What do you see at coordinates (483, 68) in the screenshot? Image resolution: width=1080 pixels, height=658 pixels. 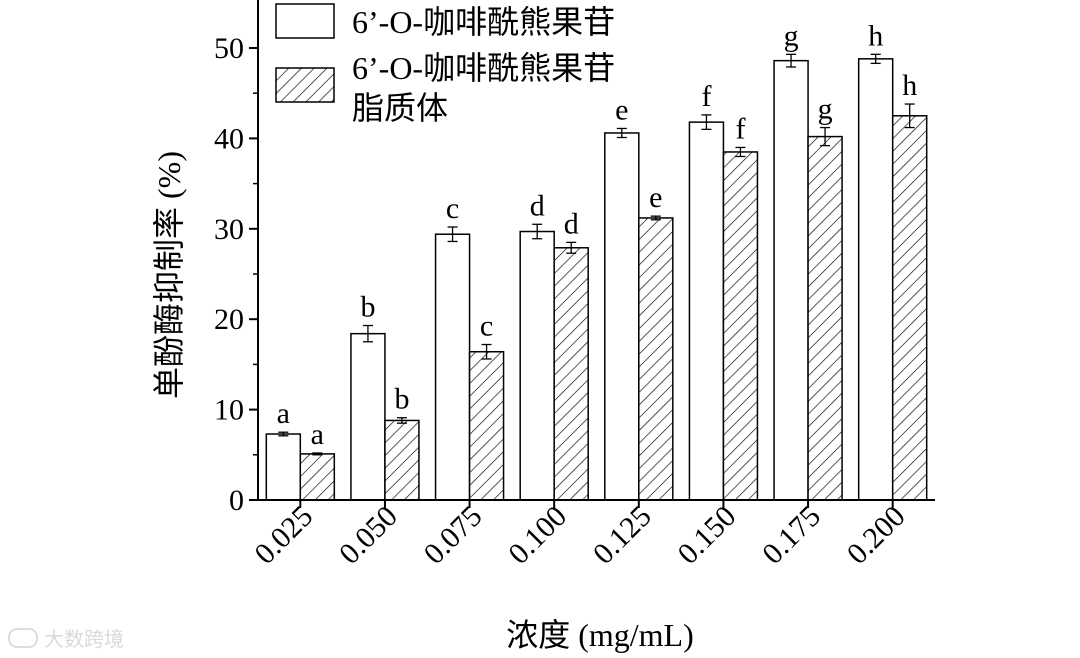 I see `legend-label-series2-line: 6’-O-咖啡酰熊果苷` at bounding box center [483, 68].